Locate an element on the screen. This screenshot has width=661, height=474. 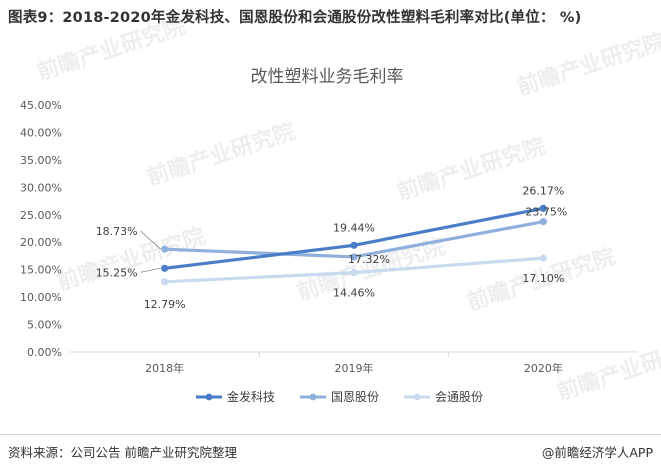
x-tick-label: 2018年 is located at coordinates (164, 368).